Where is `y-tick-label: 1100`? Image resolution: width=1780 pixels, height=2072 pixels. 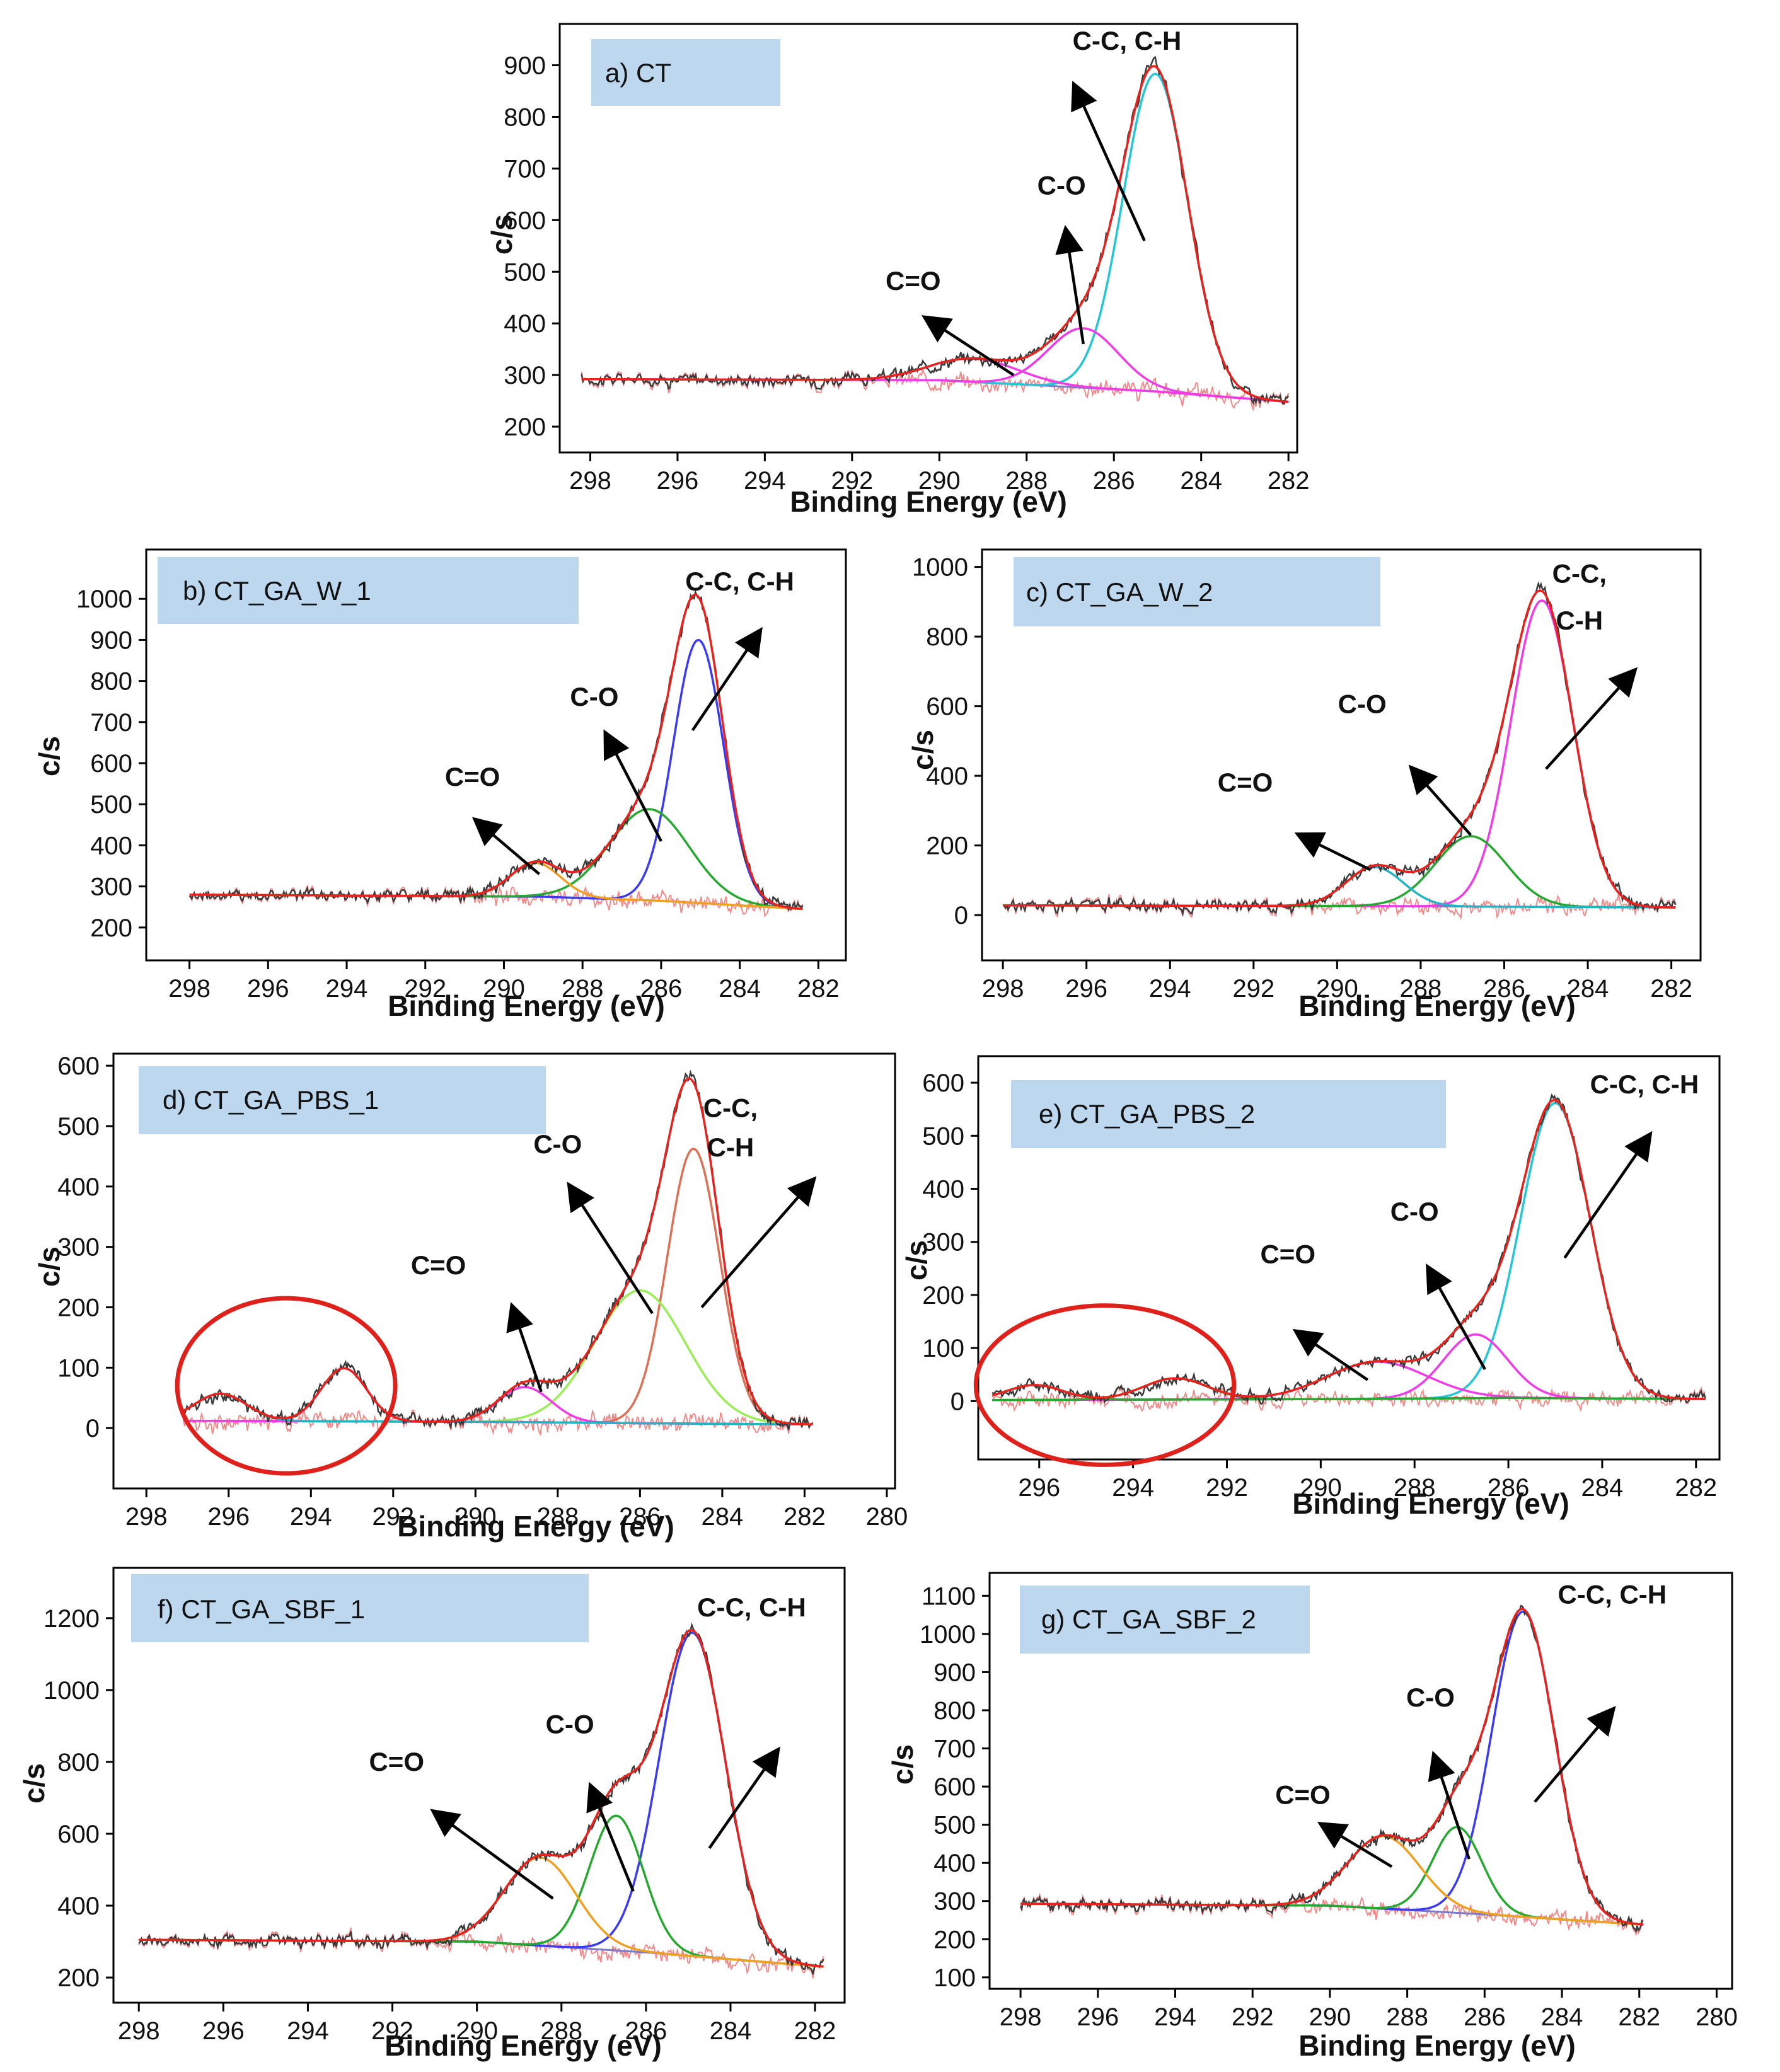 y-tick-label: 1100 is located at coordinates (949, 1596).